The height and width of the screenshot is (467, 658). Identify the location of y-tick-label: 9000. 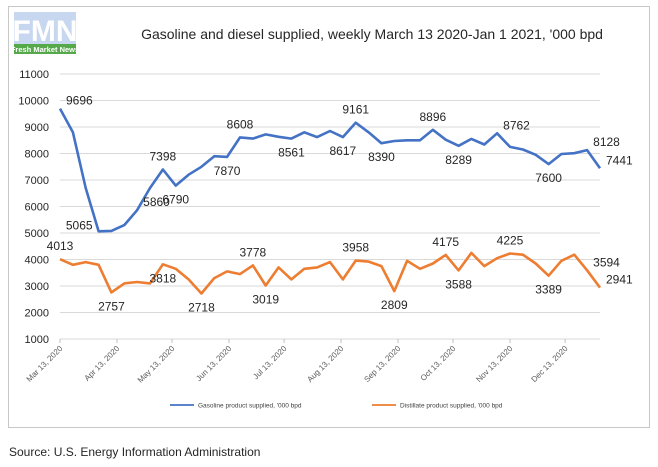
(37, 128).